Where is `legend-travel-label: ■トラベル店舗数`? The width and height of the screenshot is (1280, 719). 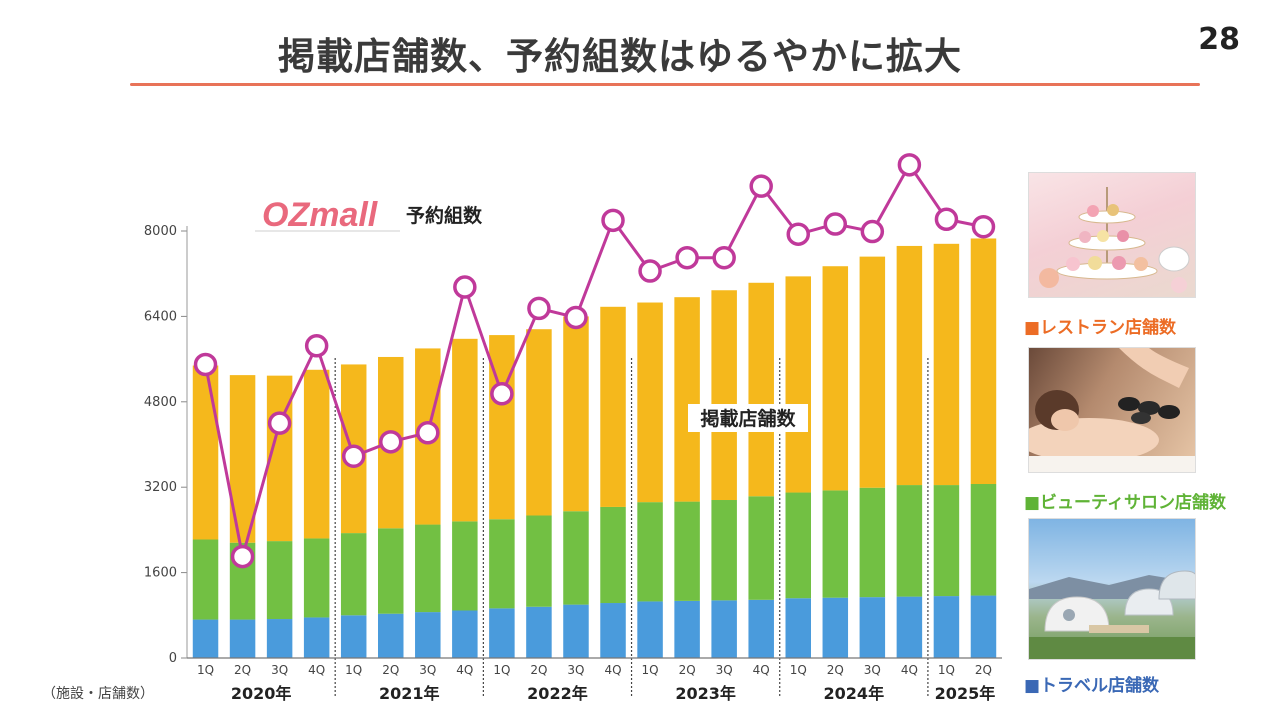 legend-travel-label: ■トラベル店舗数 is located at coordinates (1092, 686).